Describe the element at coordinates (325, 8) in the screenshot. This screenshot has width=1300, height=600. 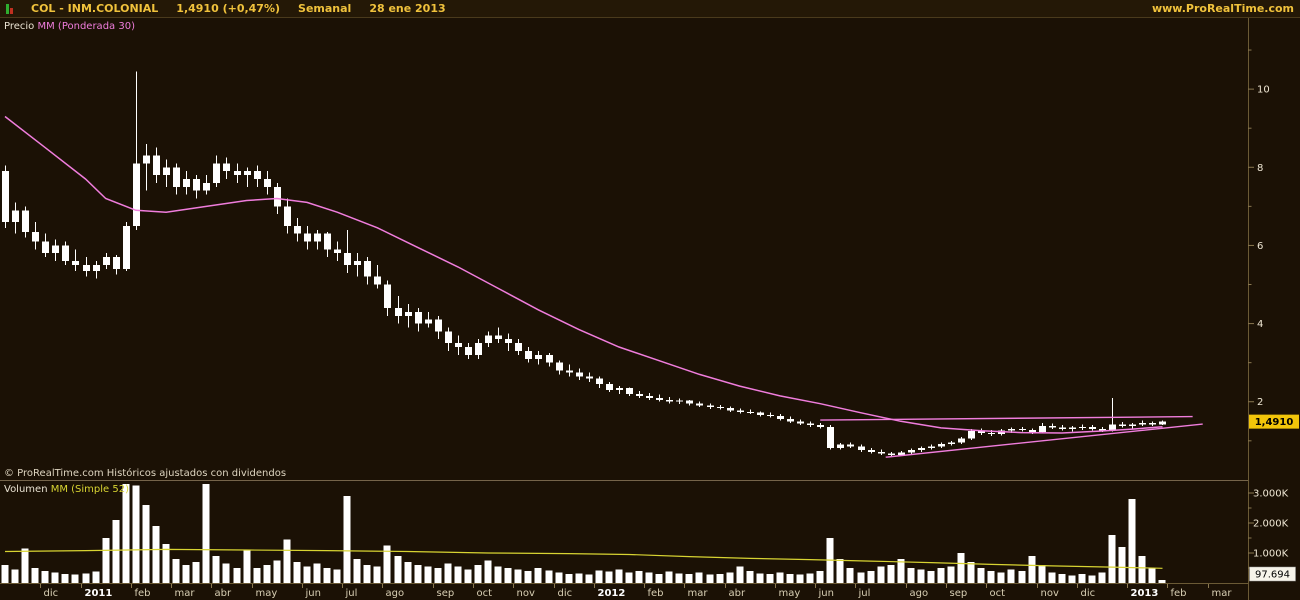
I see `timeframe-label: Semanal` at that location.